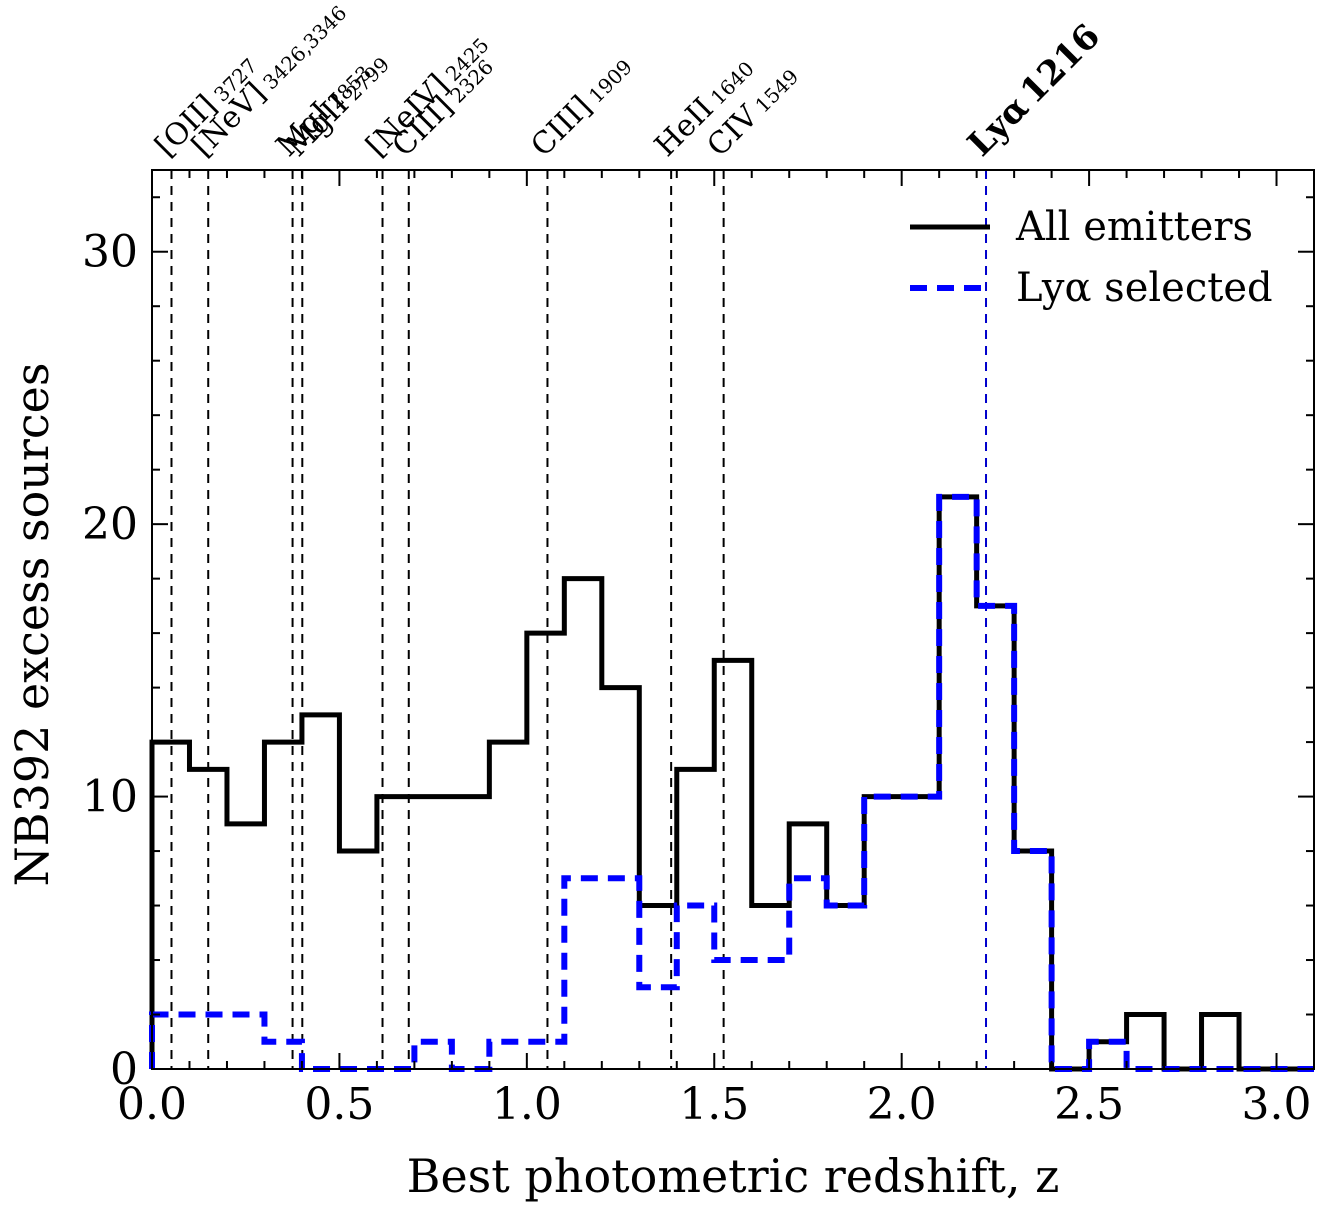 Image resolution: width=1324 pixels, height=1208 pixels. Describe the element at coordinates (684, 127) in the screenshot. I see `line-name: HeII` at that location.